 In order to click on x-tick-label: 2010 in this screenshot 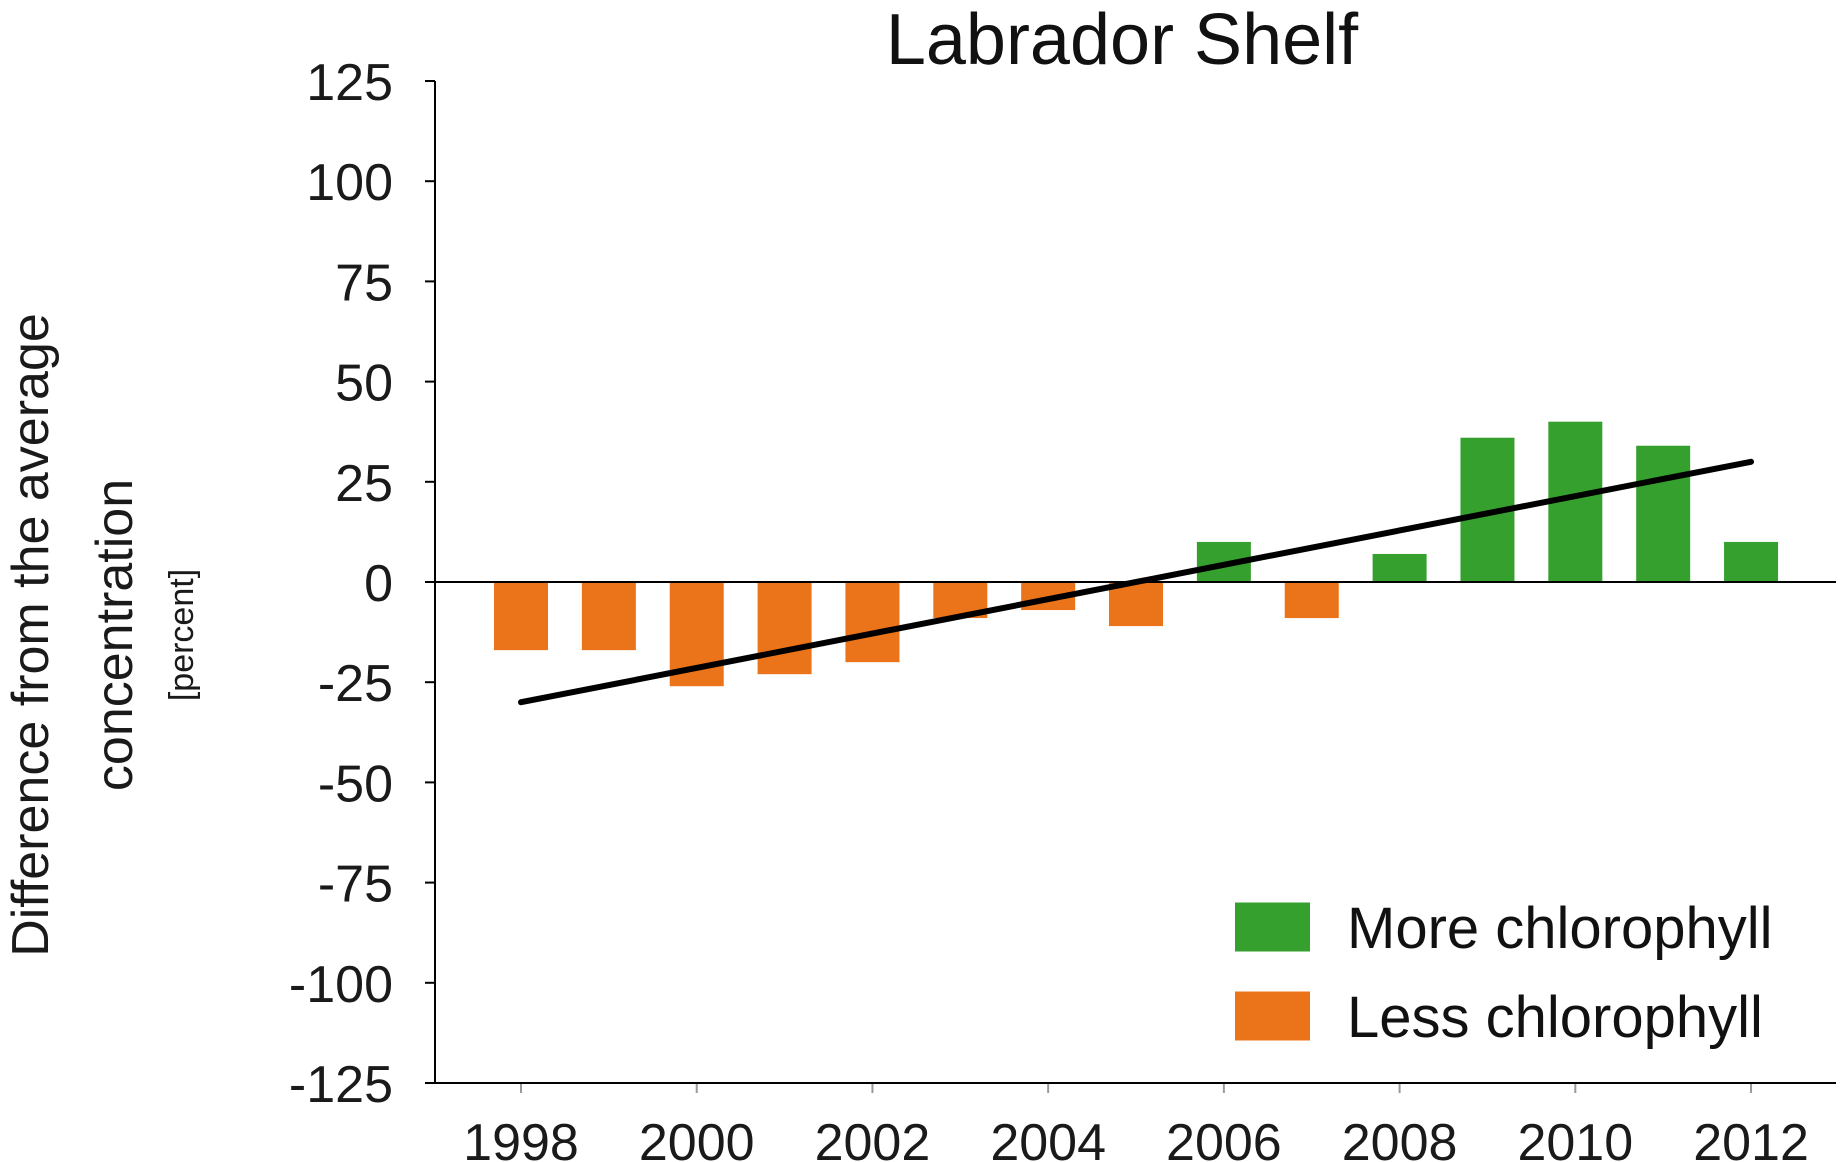, I will do `click(1575, 1138)`.